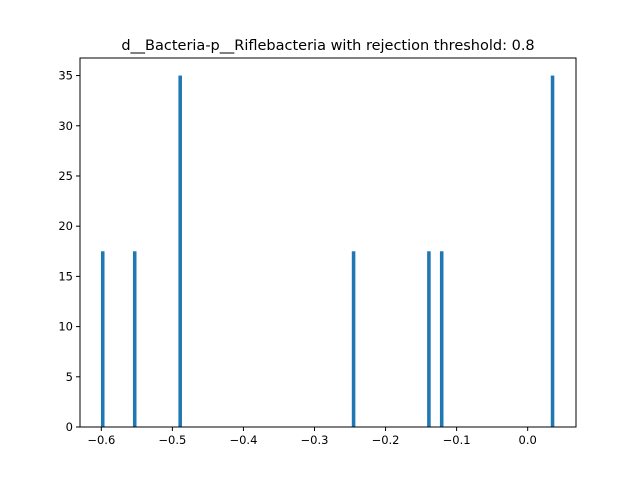 The width and height of the screenshot is (640, 480). Describe the element at coordinates (65, 327) in the screenshot. I see `y-tick-label: 10` at that location.